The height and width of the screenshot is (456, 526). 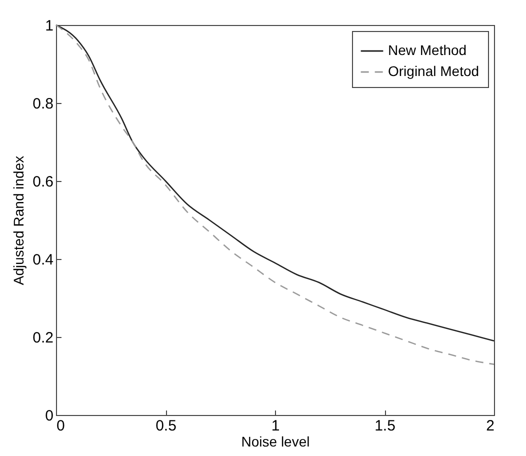 What do you see at coordinates (18, 221) in the screenshot?
I see `y-axis-title: Adjusted Rand index` at bounding box center [18, 221].